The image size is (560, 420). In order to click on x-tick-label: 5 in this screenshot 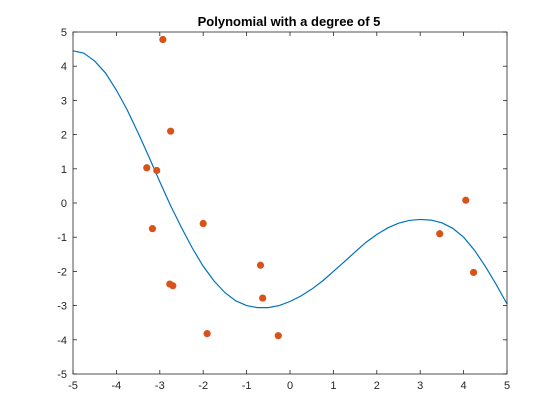, I will do `click(507, 386)`.